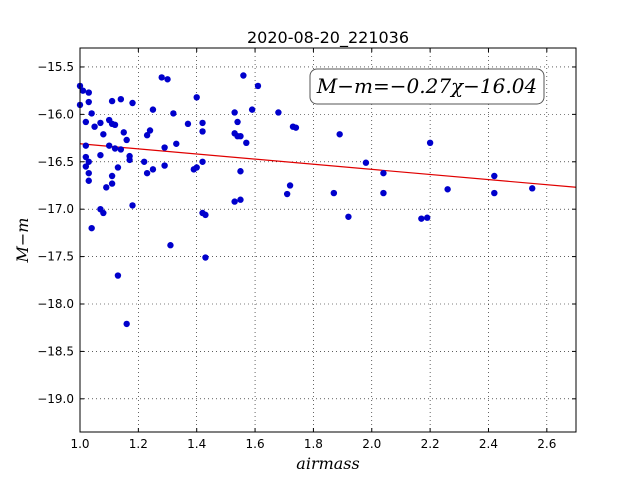  What do you see at coordinates (55, 67) in the screenshot?
I see `y-tick-label: −15.5` at bounding box center [55, 67].